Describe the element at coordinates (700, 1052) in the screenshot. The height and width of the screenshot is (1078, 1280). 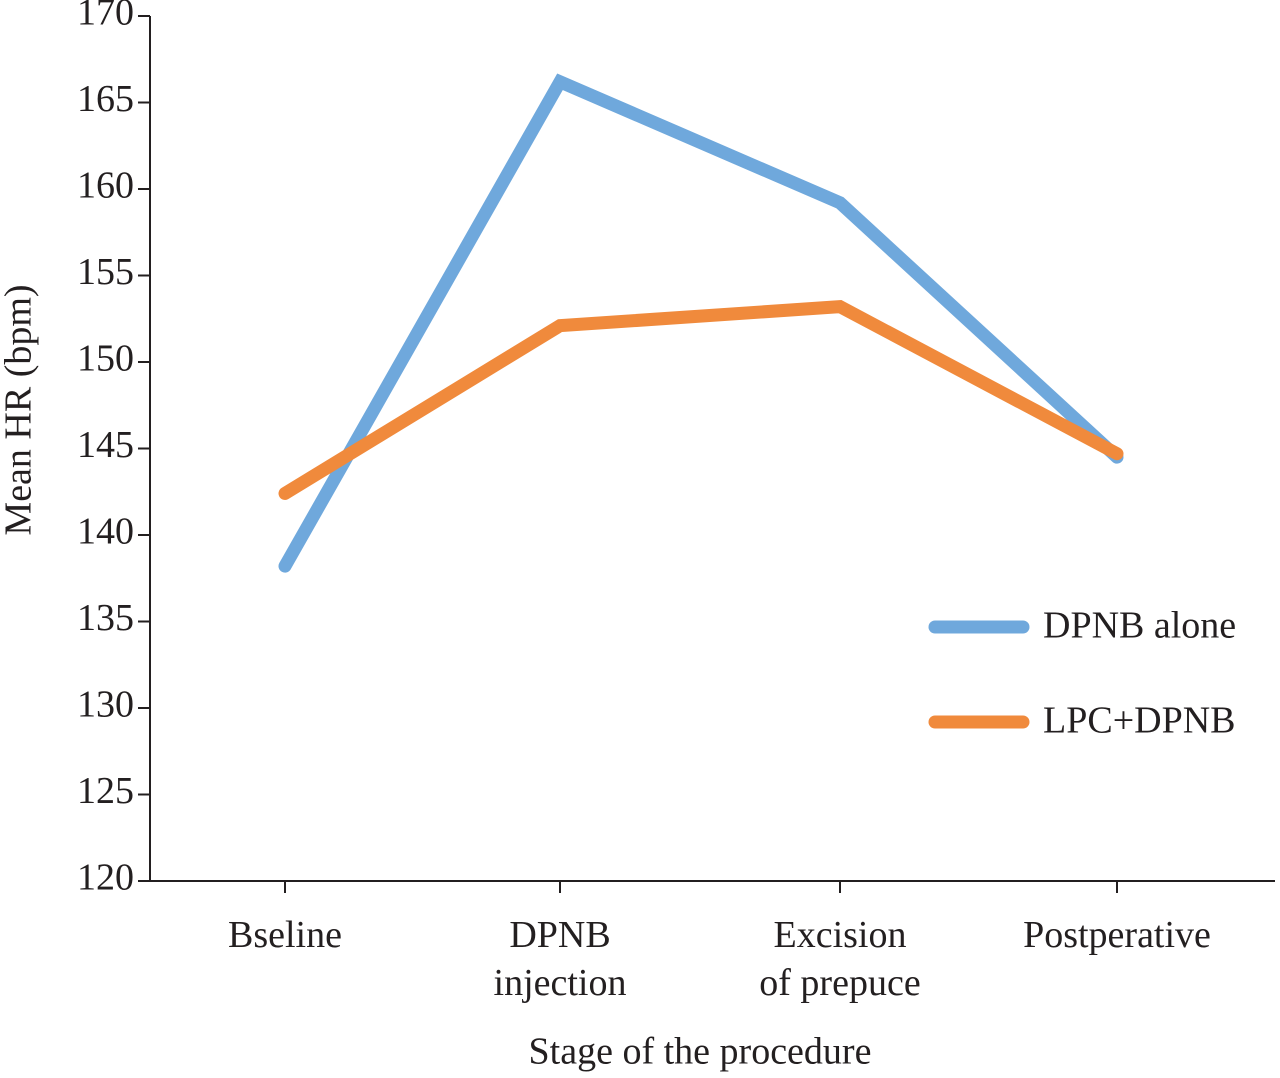
I see `x-axis-title: Stage of the procedure` at that location.